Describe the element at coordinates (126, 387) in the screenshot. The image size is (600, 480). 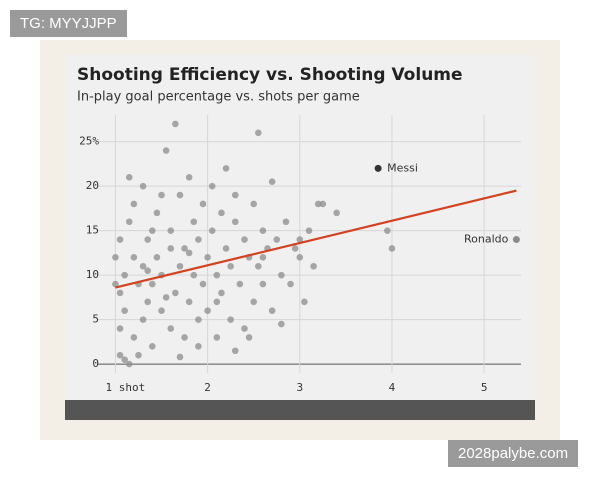
I see `x-tick-label: 1 shot` at that location.